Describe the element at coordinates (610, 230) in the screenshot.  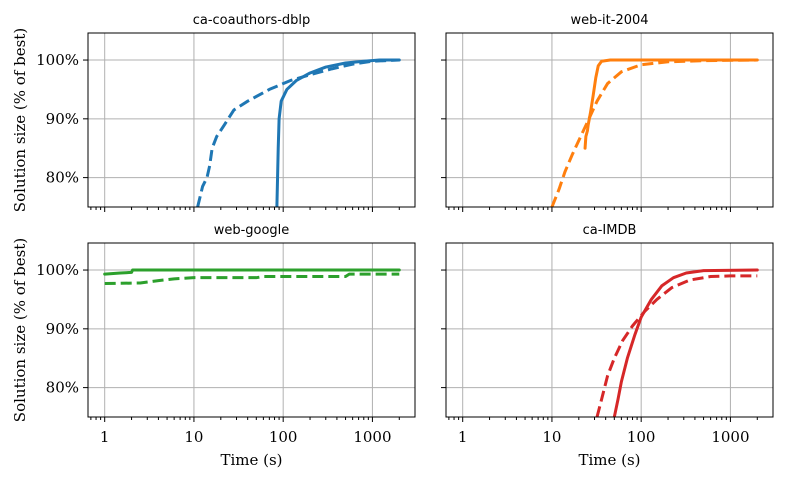
I see `subplot-title: ca-IMDB` at that location.